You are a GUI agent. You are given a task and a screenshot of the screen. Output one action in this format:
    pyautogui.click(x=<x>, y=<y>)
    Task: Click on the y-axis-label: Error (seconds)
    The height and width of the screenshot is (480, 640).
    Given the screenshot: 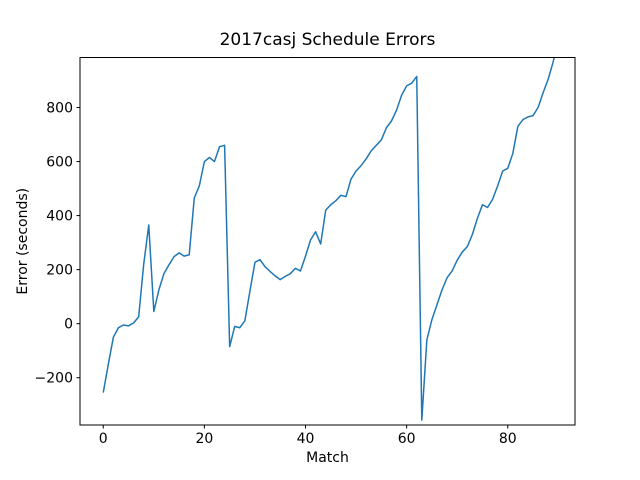 What is the action you would take?
    pyautogui.click(x=23, y=241)
    